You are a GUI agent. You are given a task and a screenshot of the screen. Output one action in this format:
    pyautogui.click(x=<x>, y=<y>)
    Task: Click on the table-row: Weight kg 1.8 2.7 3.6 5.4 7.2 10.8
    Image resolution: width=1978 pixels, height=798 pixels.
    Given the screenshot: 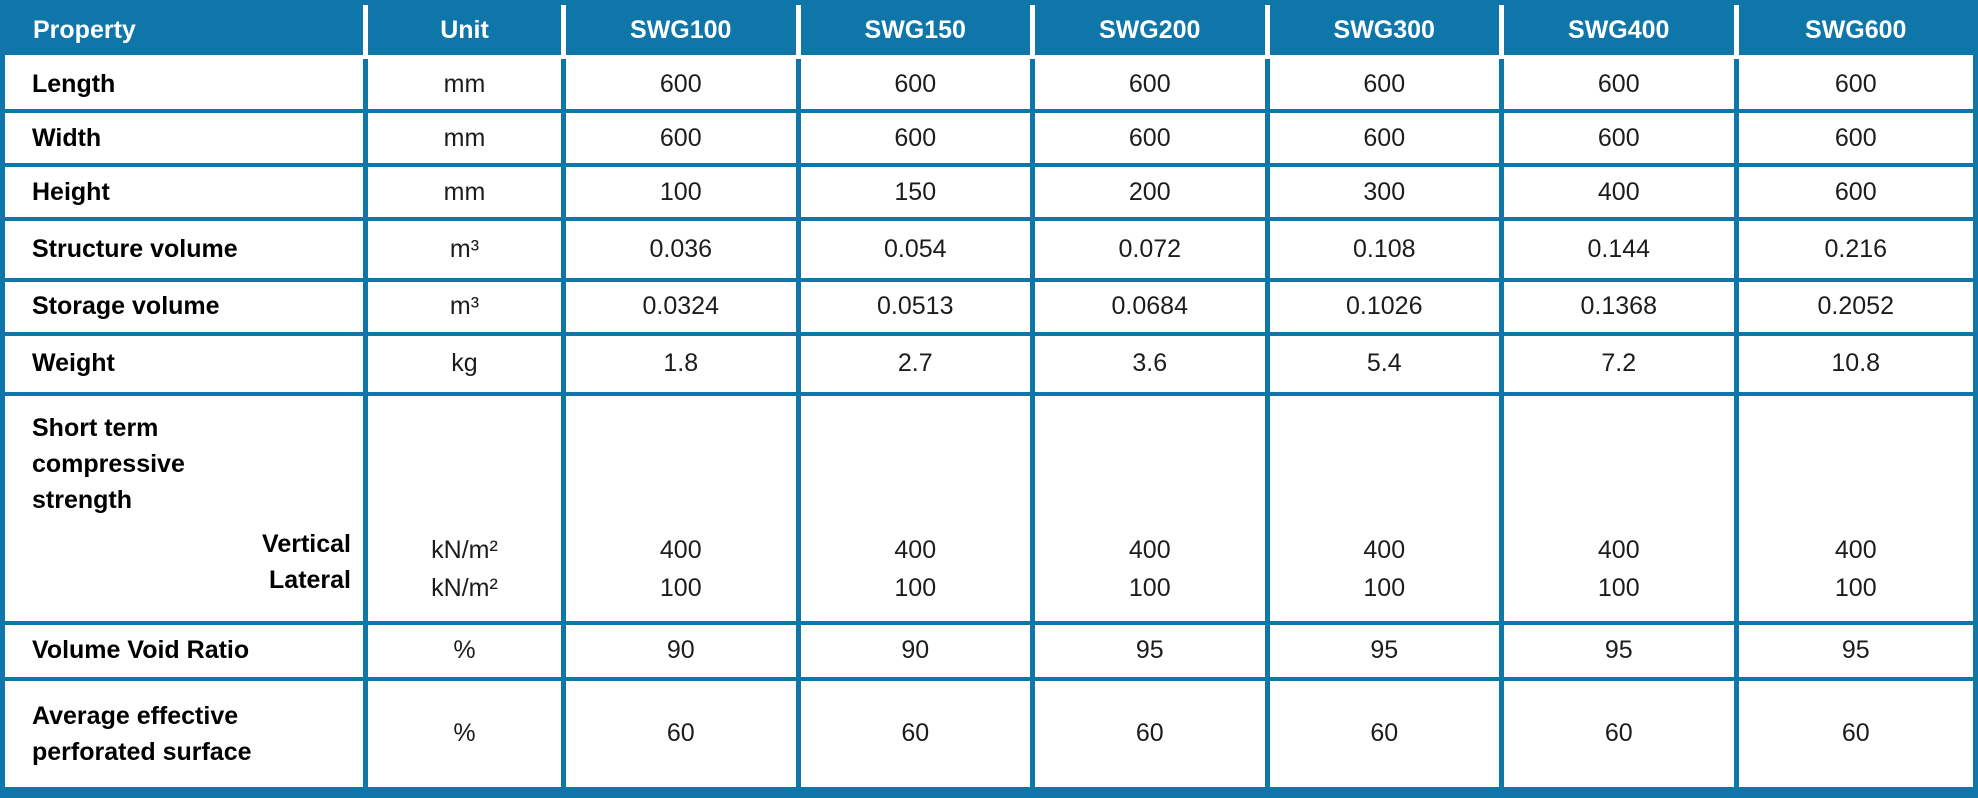 What is the action you would take?
    pyautogui.click(x=989, y=365)
    